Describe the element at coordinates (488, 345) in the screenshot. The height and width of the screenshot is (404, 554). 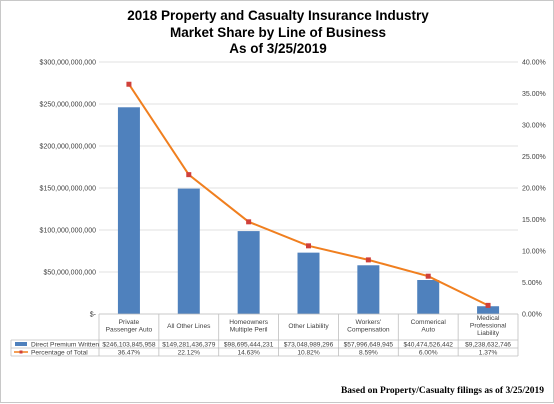
I see `table-cell-premium: $9,238,632,746` at that location.